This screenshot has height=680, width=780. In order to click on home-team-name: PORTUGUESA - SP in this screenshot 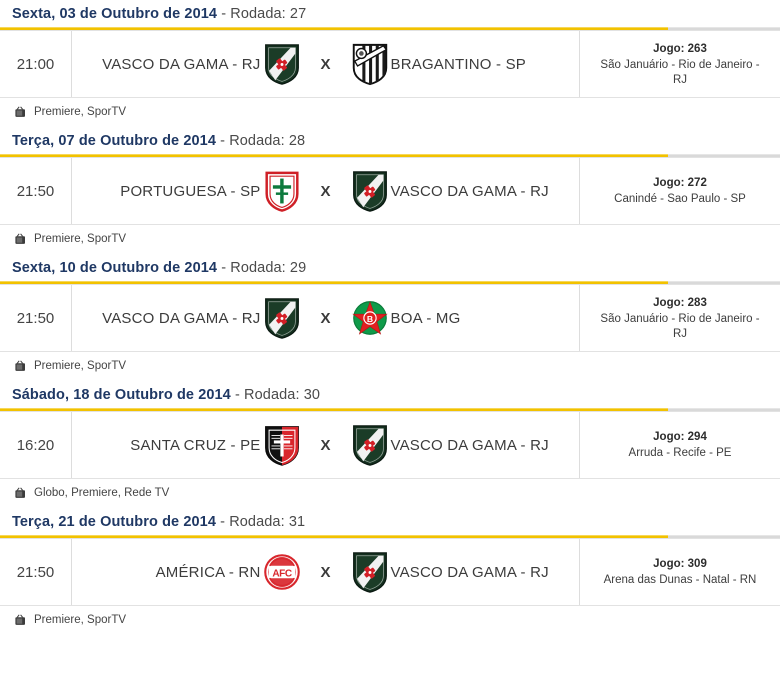, I will do `click(190, 191)`.